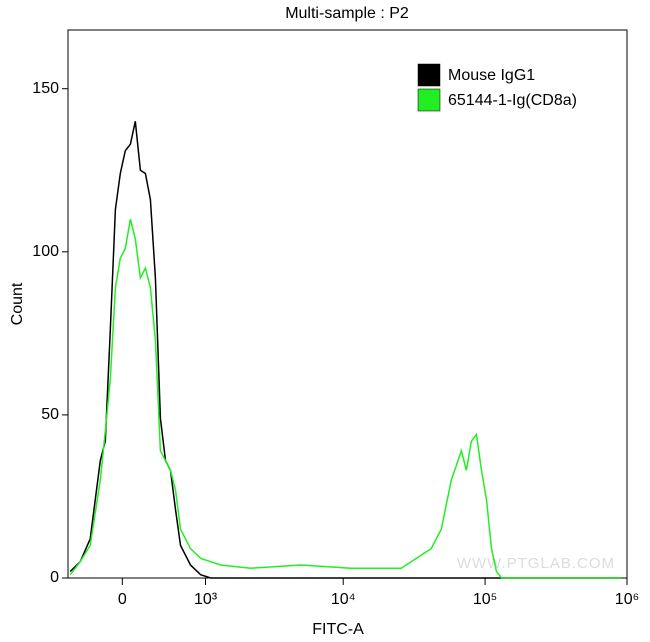  Describe the element at coordinates (491, 75) in the screenshot. I see `legend-label: Mouse IgG1` at that location.